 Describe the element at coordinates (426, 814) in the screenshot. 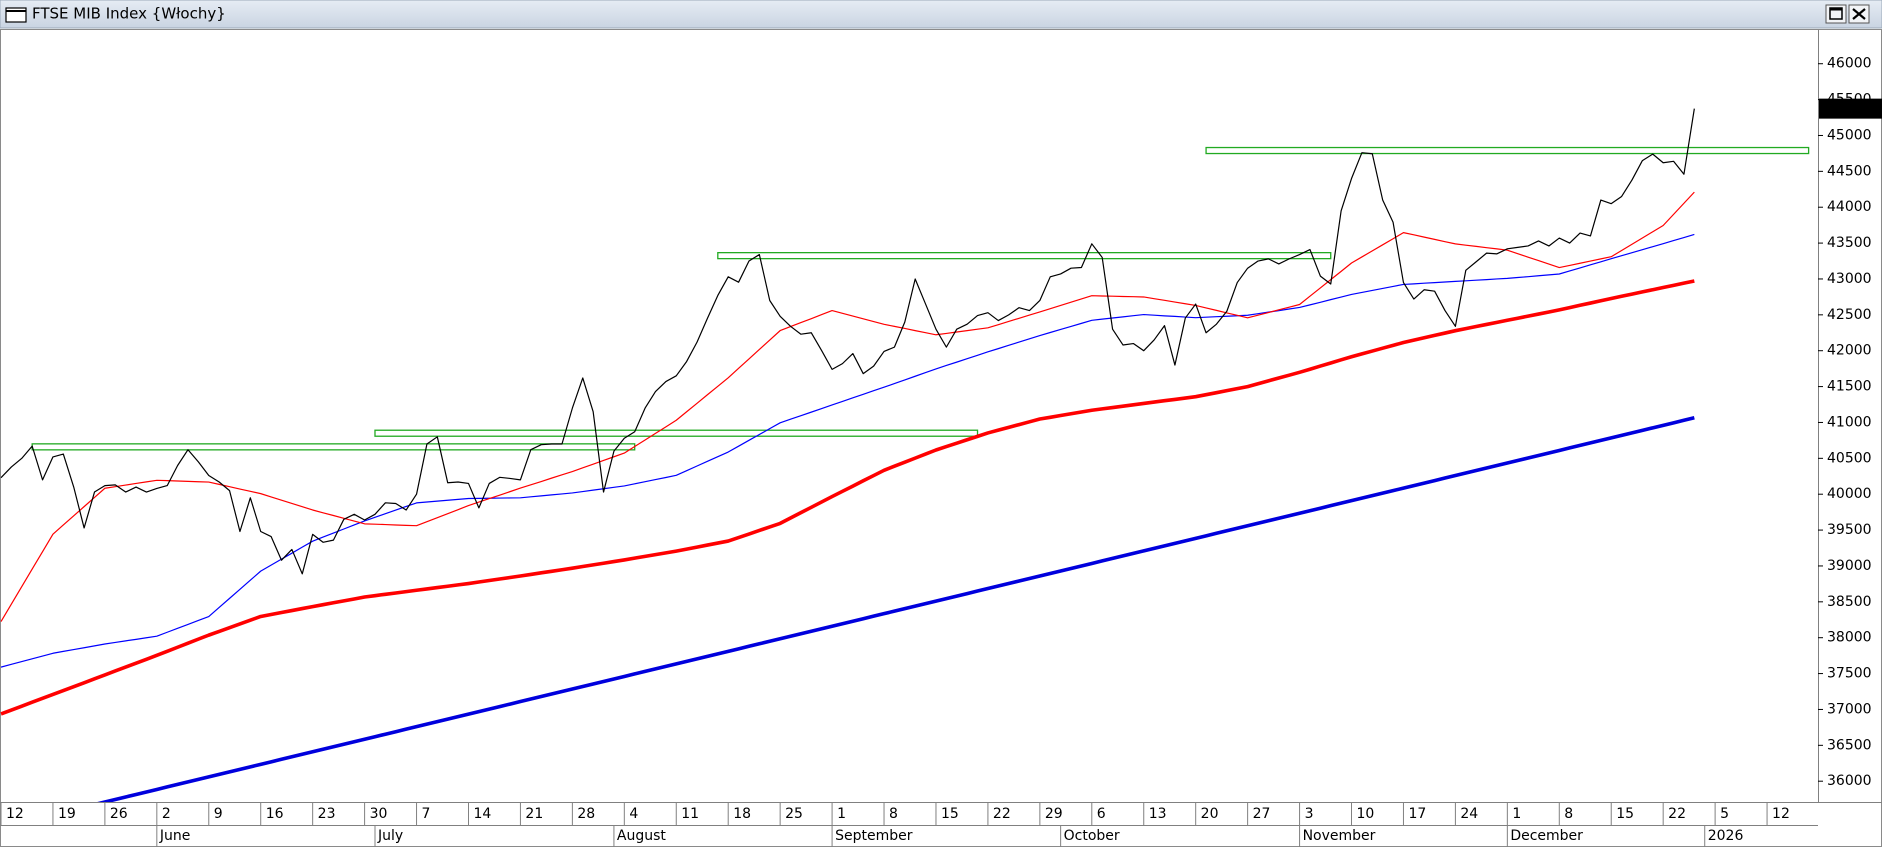

I see `x-tick-label: 7` at that location.